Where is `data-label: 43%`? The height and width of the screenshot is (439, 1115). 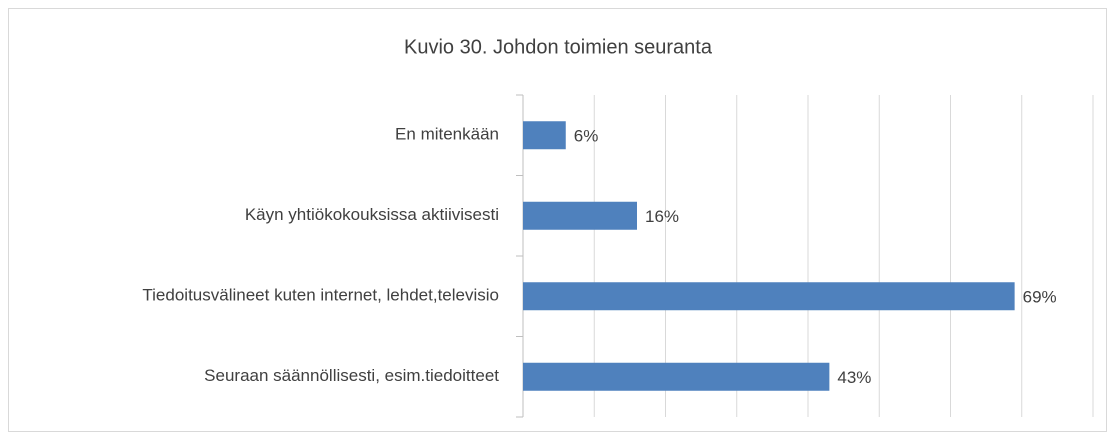
data-label: 43% is located at coordinates (854, 377).